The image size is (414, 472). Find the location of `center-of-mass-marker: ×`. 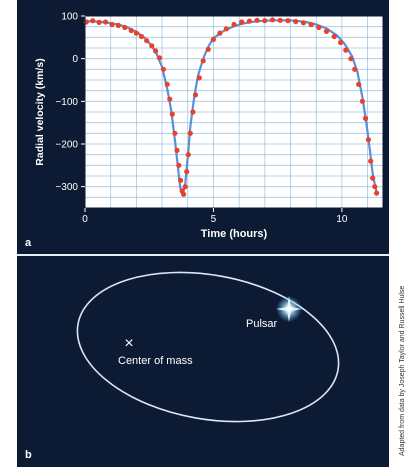

center-of-mass-marker: × is located at coordinates (128, 343).